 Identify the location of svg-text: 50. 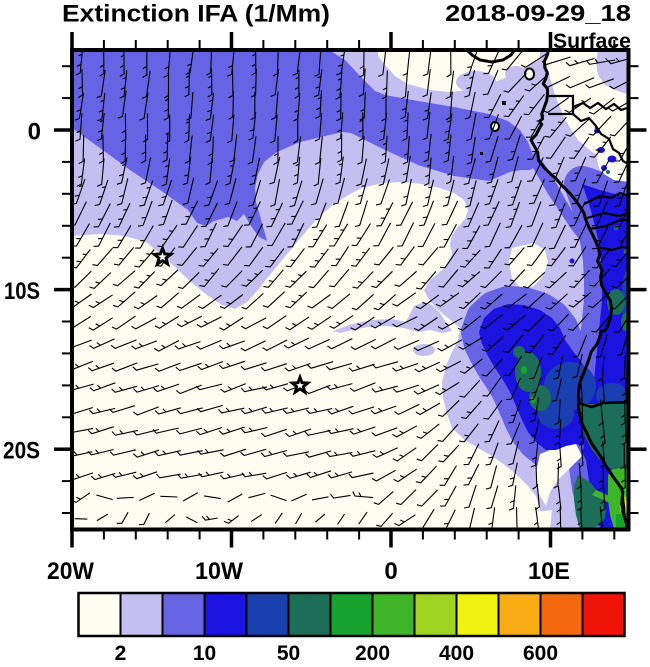
(288, 653).